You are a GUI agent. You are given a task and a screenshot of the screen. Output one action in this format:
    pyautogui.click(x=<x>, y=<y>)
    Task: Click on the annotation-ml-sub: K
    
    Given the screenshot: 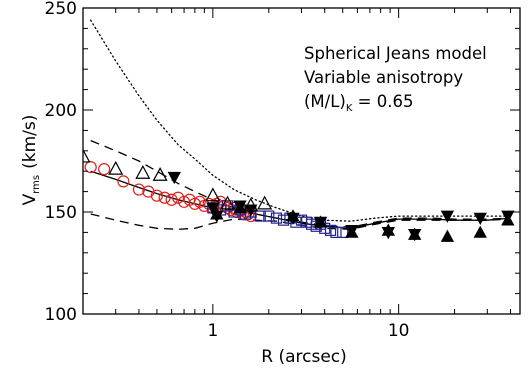 What is the action you would take?
    pyautogui.click(x=349, y=108)
    